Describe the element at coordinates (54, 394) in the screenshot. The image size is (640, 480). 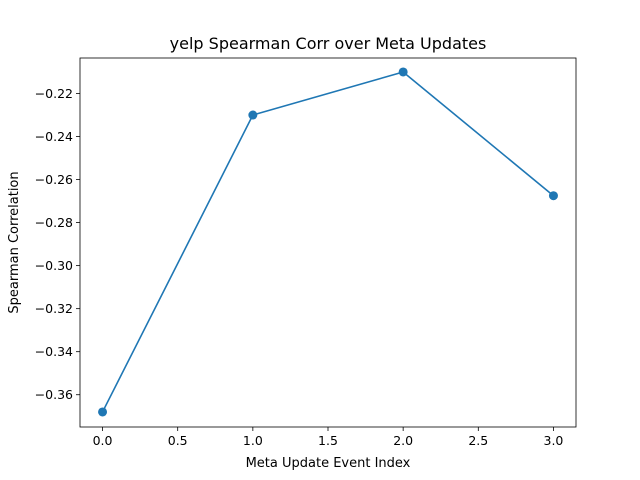
I see `y-tick-label: −0.36` at that location.